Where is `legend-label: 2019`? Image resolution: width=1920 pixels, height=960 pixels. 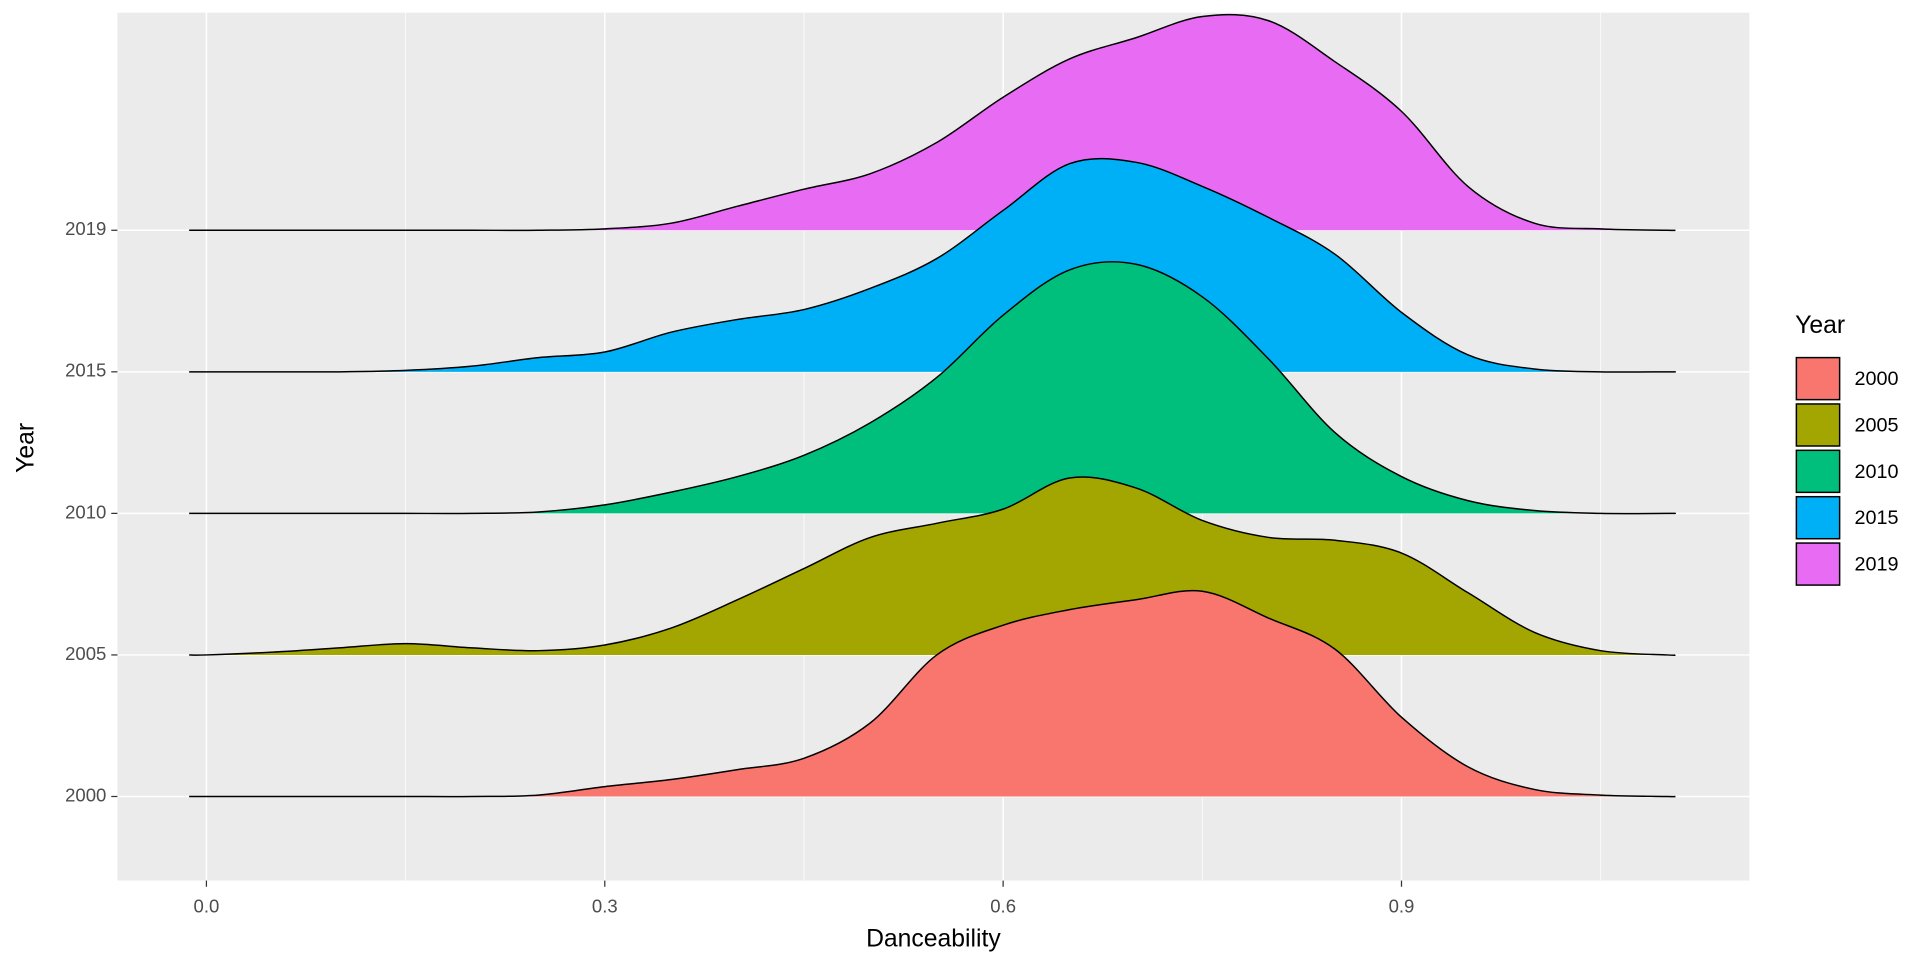 legend-label: 2019 is located at coordinates (1876, 565).